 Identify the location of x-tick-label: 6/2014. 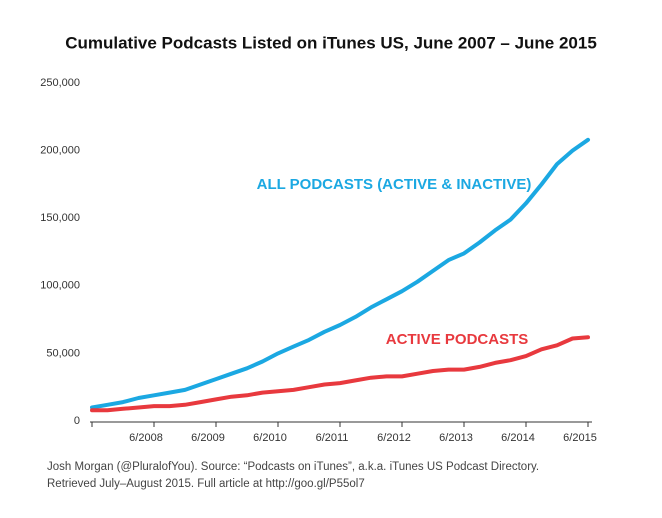
(518, 438).